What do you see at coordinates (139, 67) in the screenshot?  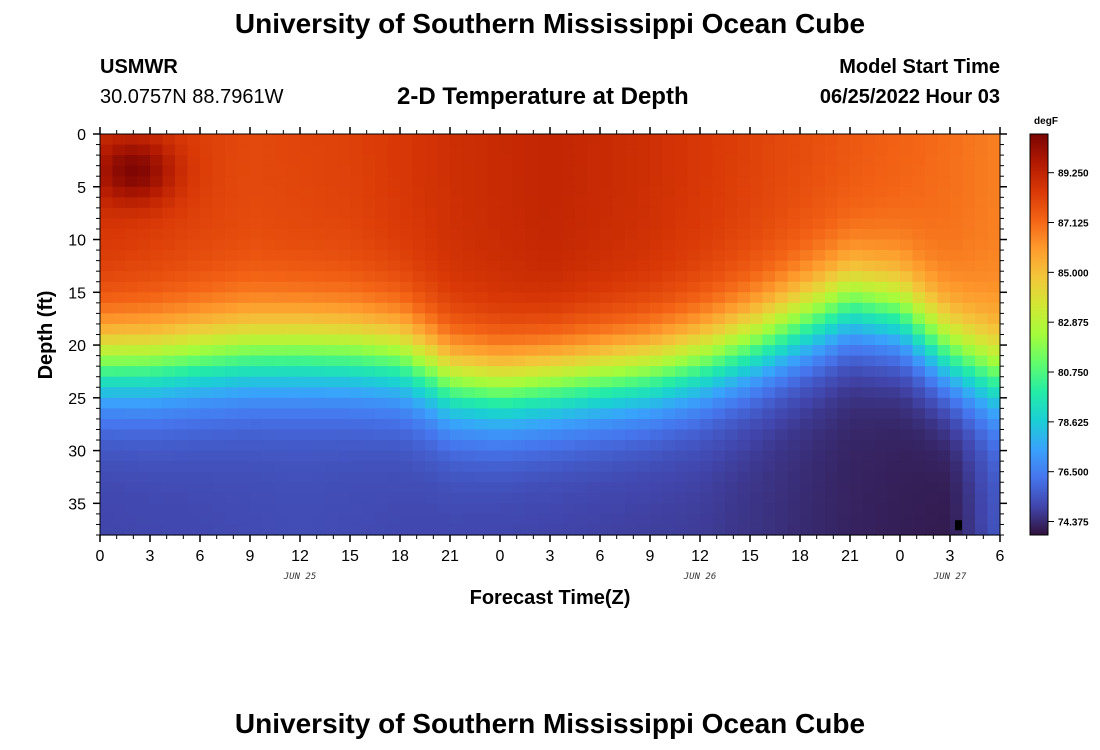 I see `station-name: USMWR` at bounding box center [139, 67].